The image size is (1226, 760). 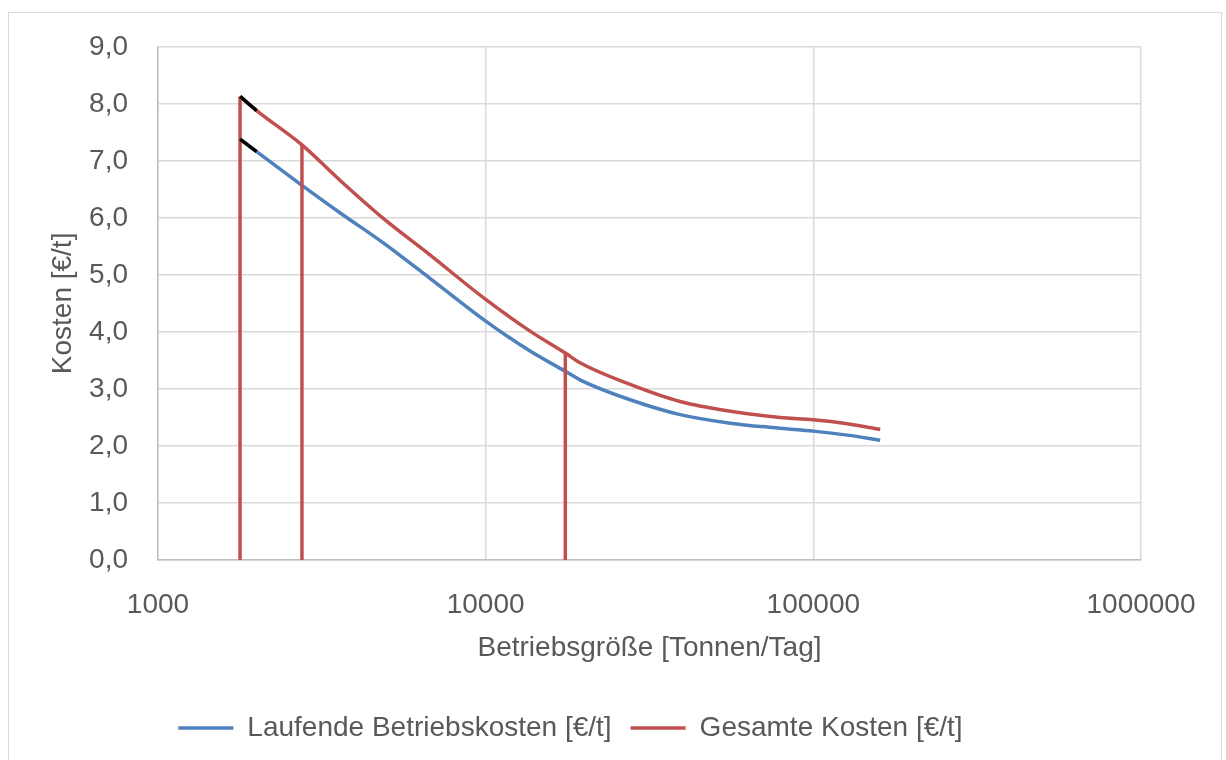 I want to click on y-tick-label: 7,0, so click(x=108, y=159).